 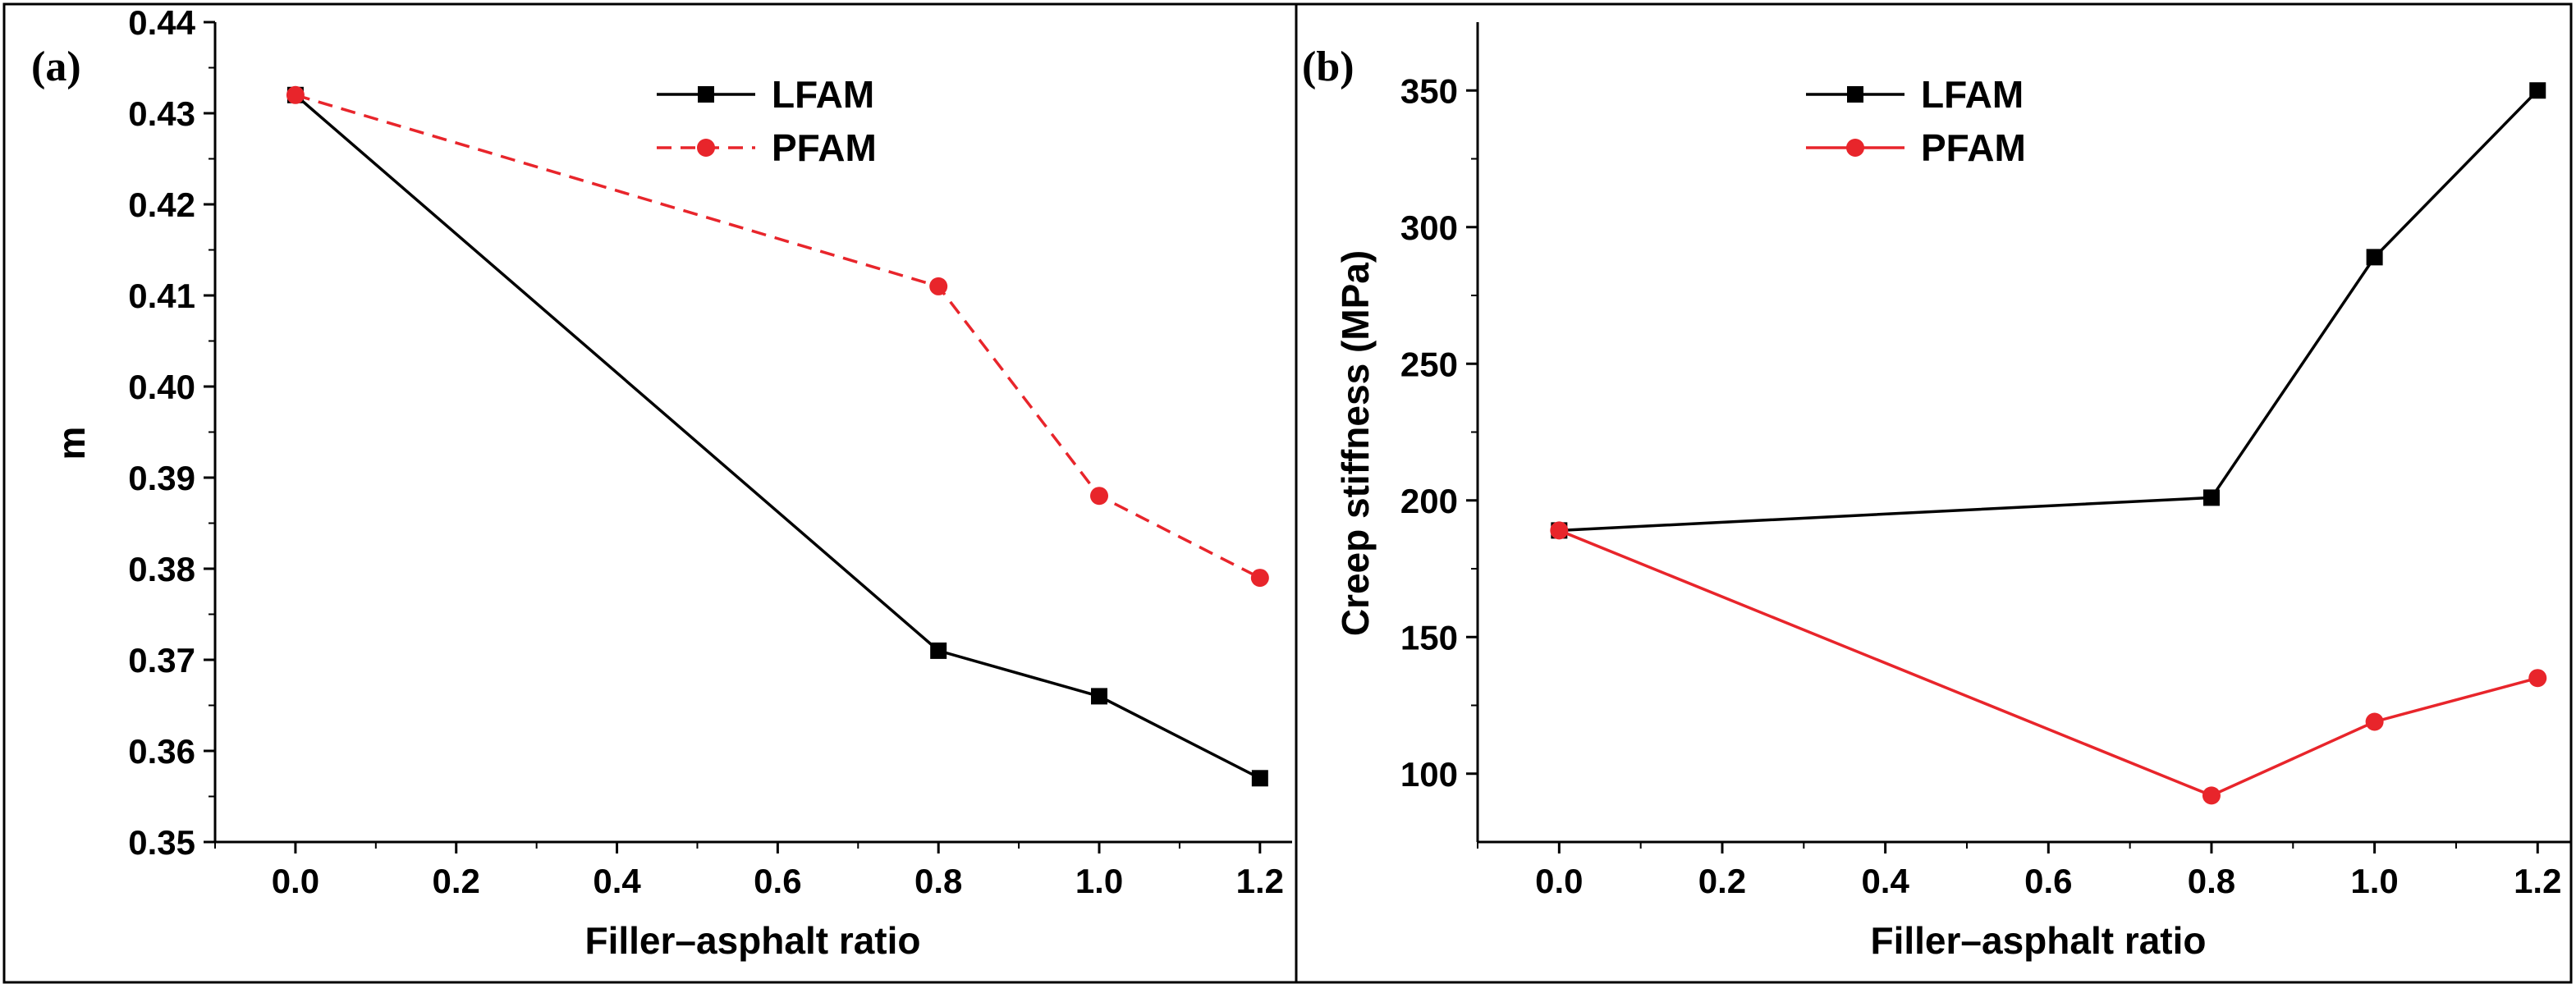 What do you see at coordinates (706, 94) in the screenshot?
I see `panel-a-legend-lfam-marker` at bounding box center [706, 94].